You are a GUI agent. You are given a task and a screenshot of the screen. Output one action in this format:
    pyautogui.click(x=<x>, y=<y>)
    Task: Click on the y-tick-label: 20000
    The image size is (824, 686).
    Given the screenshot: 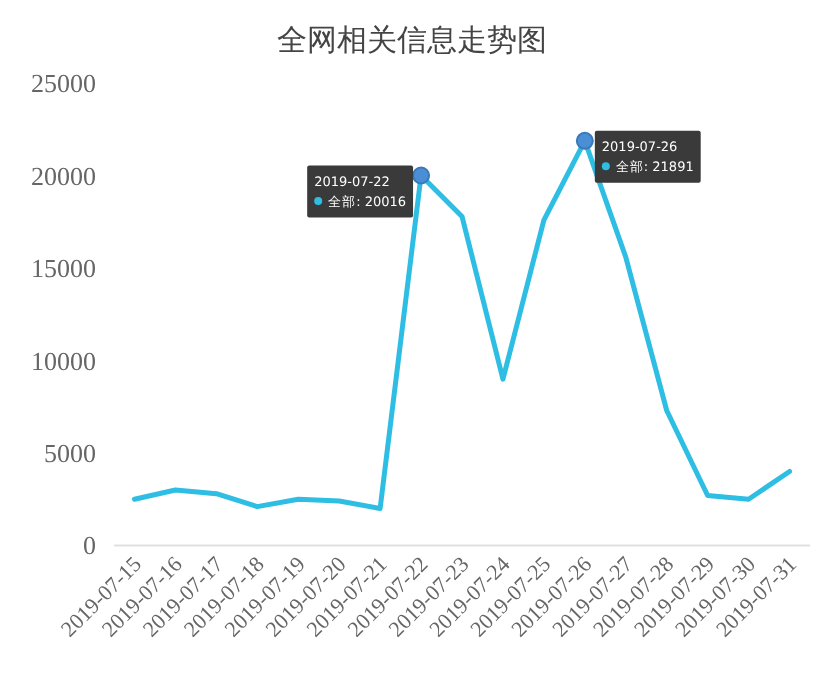 What is the action you would take?
    pyautogui.click(x=63, y=175)
    